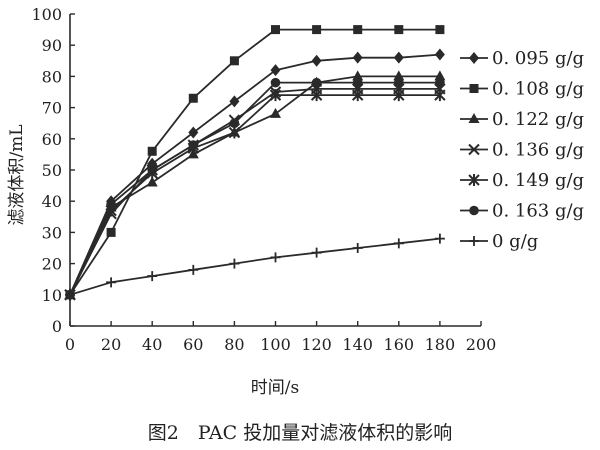 The width and height of the screenshot is (600, 450). What do you see at coordinates (522, 119) in the screenshot?
I see `legend-item: 0. 122 g/g` at bounding box center [522, 119].